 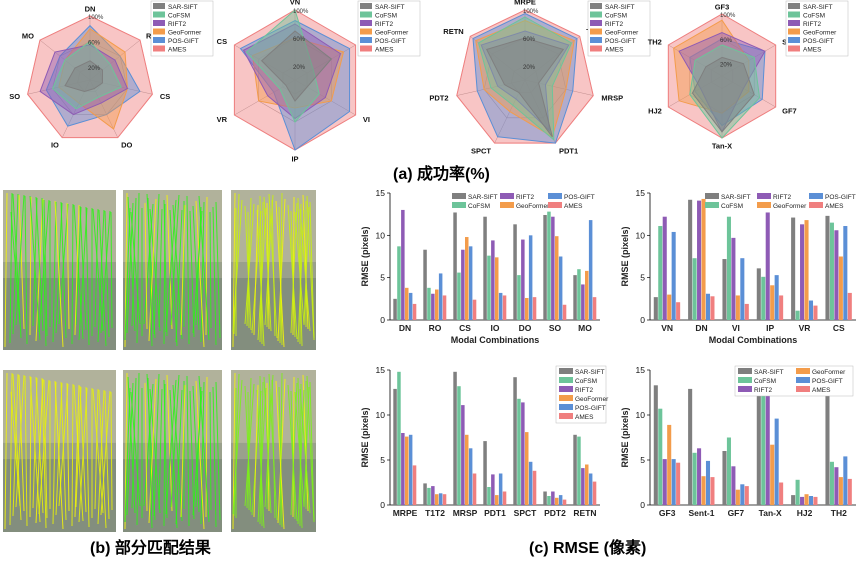 I want to click on legend-label: GeoFormer, so click(x=392, y=33).